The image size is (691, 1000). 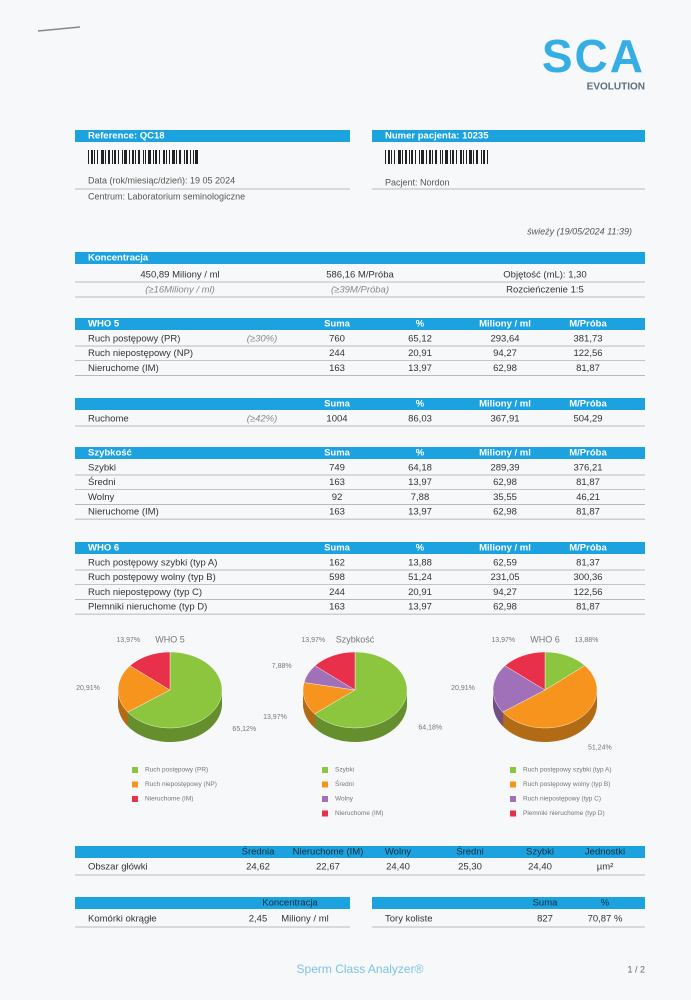 What do you see at coordinates (470, 867) in the screenshot?
I see `cell: 25,30` at bounding box center [470, 867].